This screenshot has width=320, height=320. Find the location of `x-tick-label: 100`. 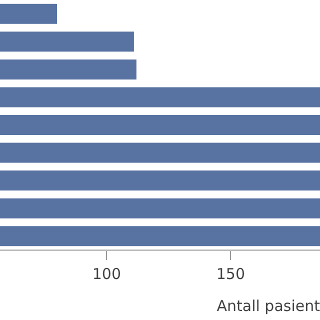

x-tick-label: 100 is located at coordinates (106, 273).